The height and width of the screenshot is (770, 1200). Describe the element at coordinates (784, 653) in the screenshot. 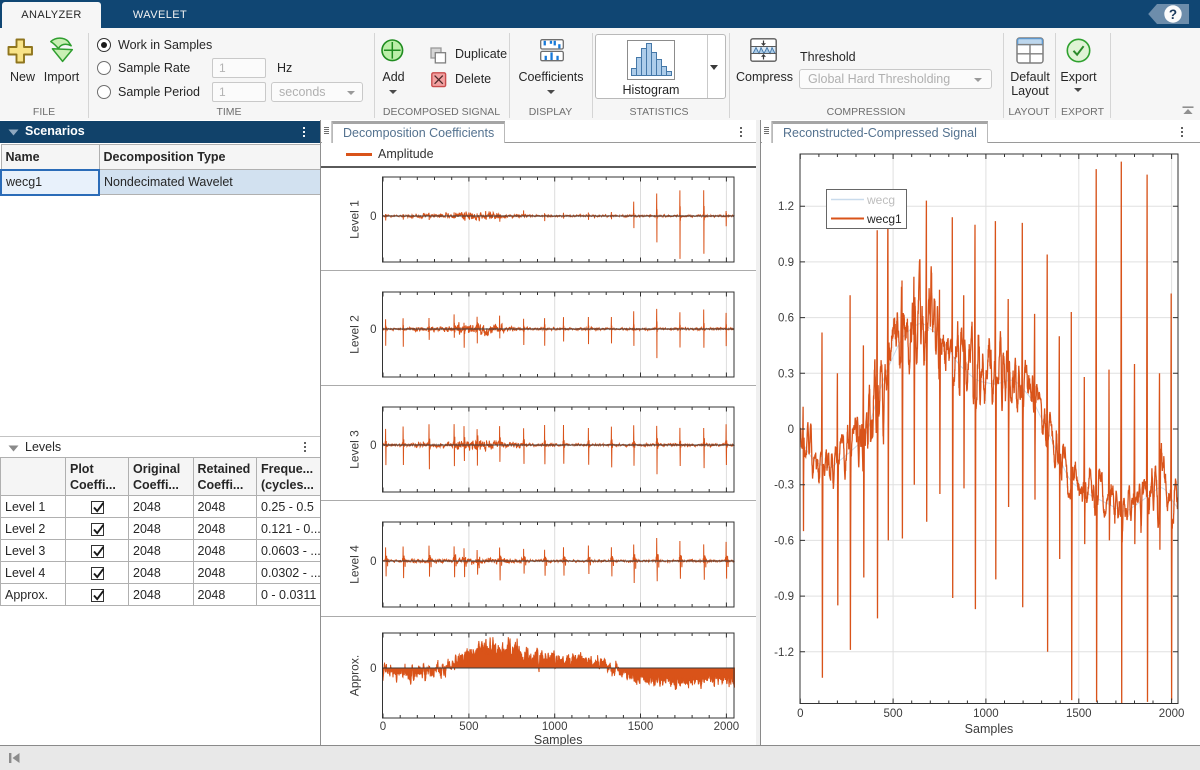

I see `svg-text: -1.2` at that location.